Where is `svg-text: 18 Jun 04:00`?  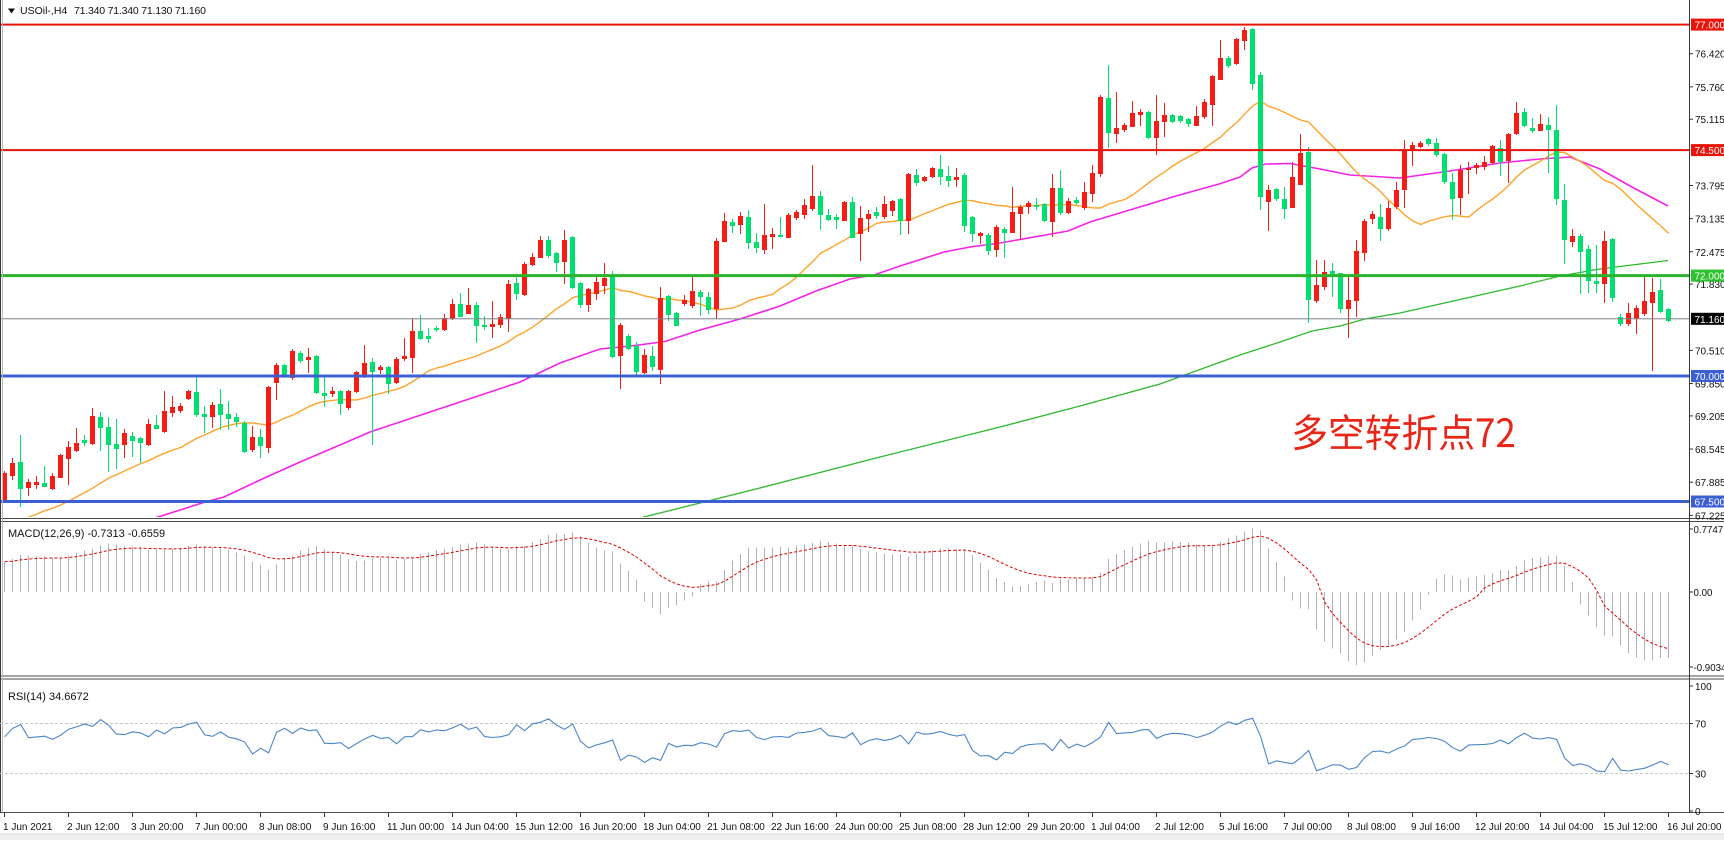
svg-text: 18 Jun 04:00 is located at coordinates (672, 827).